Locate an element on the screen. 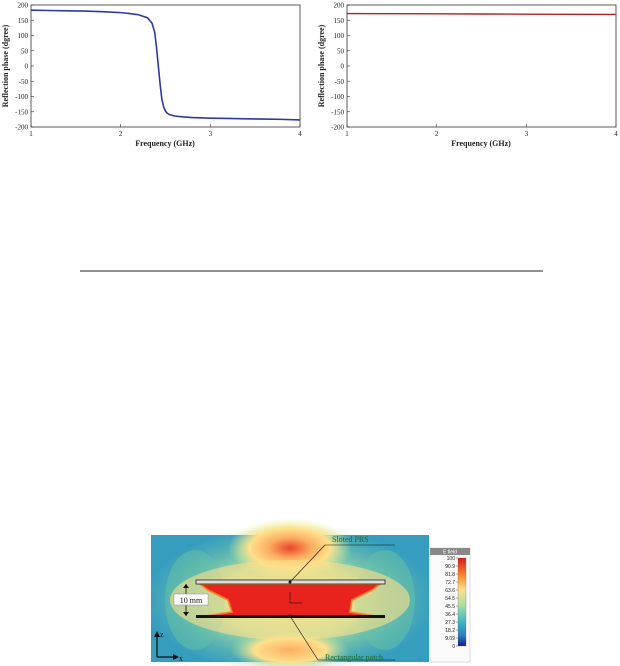 The height and width of the screenshot is (666, 620). chart-1-ylabel: Reflection phase (dgree) is located at coordinates (5, 65).